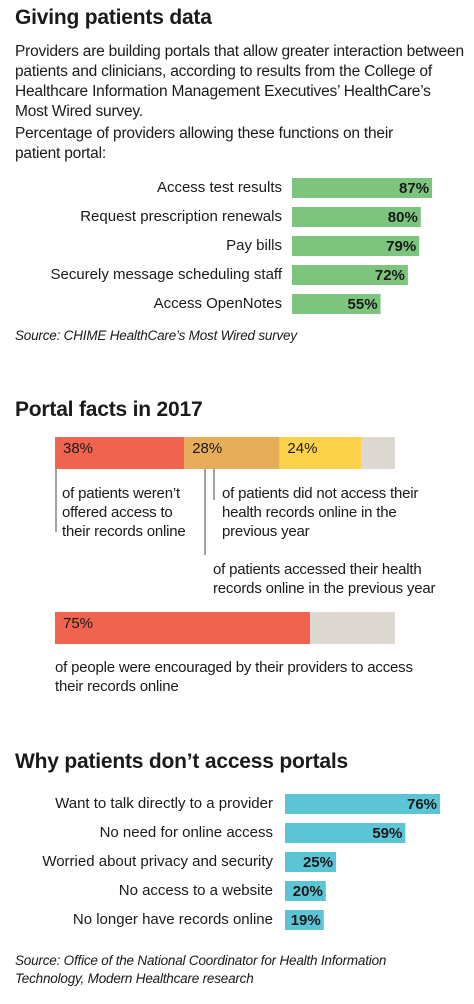  What do you see at coordinates (390, 275) in the screenshot?
I see `value-label: 72%` at bounding box center [390, 275].